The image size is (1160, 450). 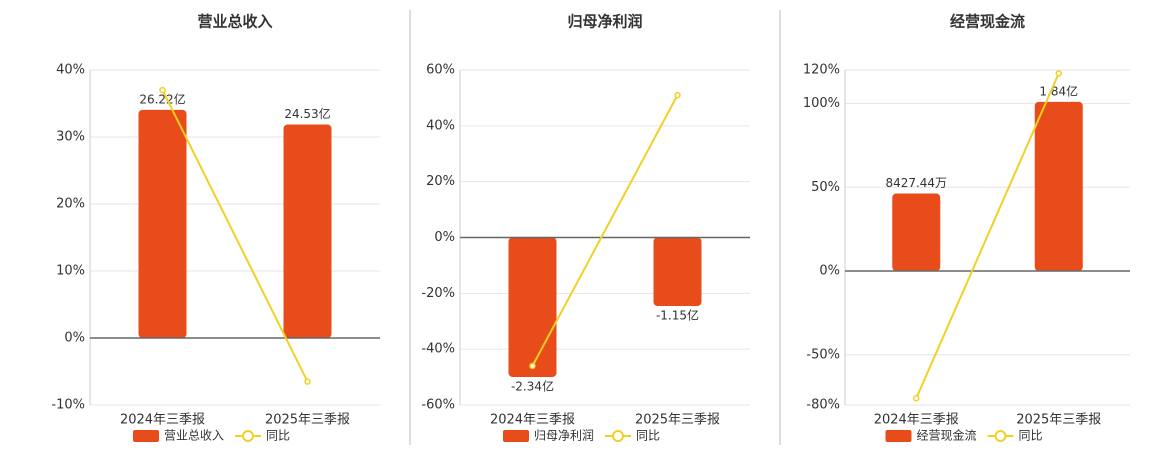 I want to click on chart-title: 营业总收入, so click(x=234, y=22).